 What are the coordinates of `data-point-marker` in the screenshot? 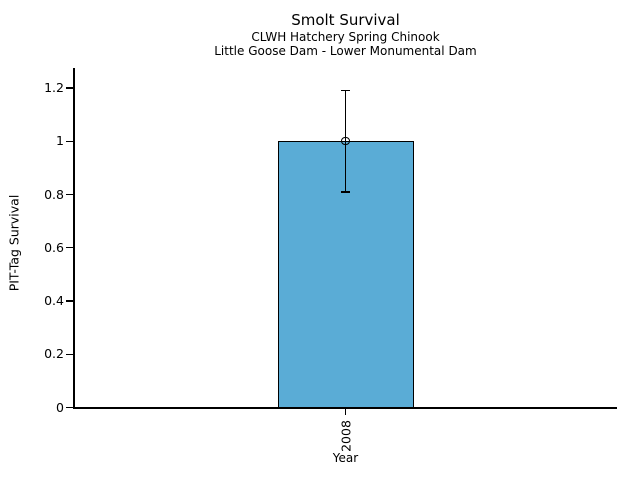 It's located at (345, 141).